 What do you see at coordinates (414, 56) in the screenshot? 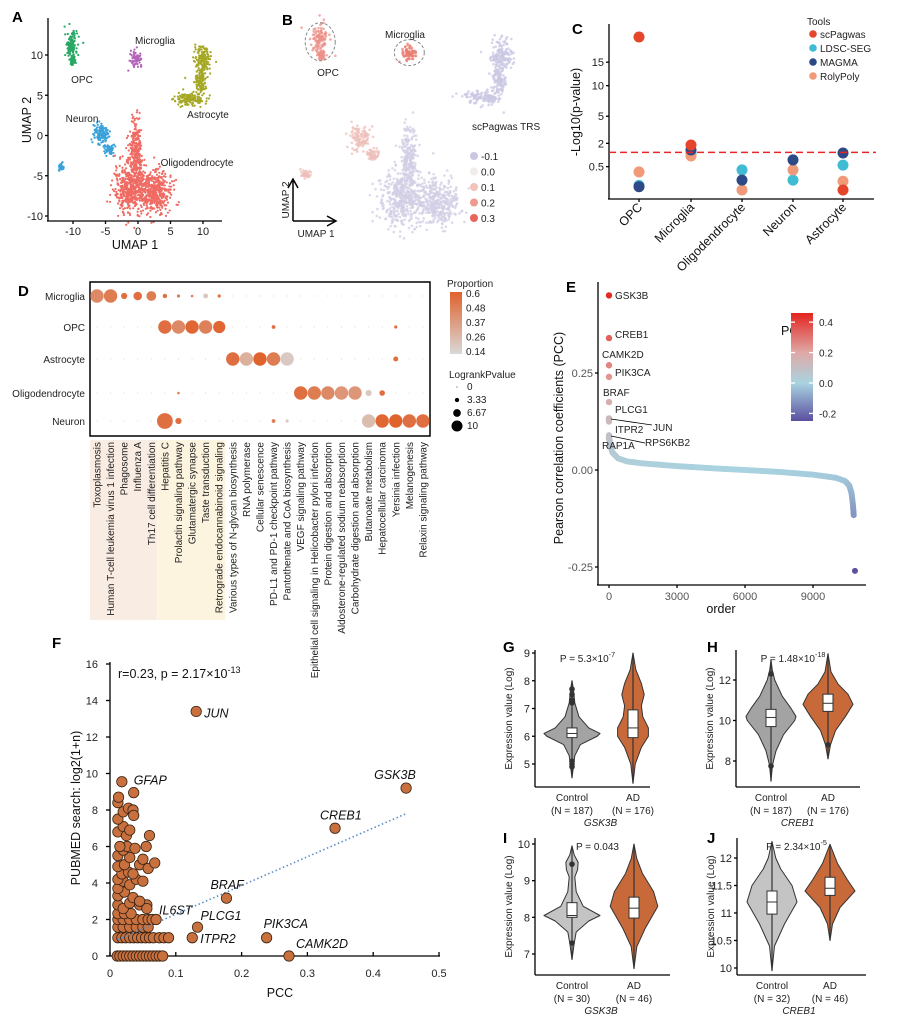
I see `trs-point-microglia` at bounding box center [414, 56].